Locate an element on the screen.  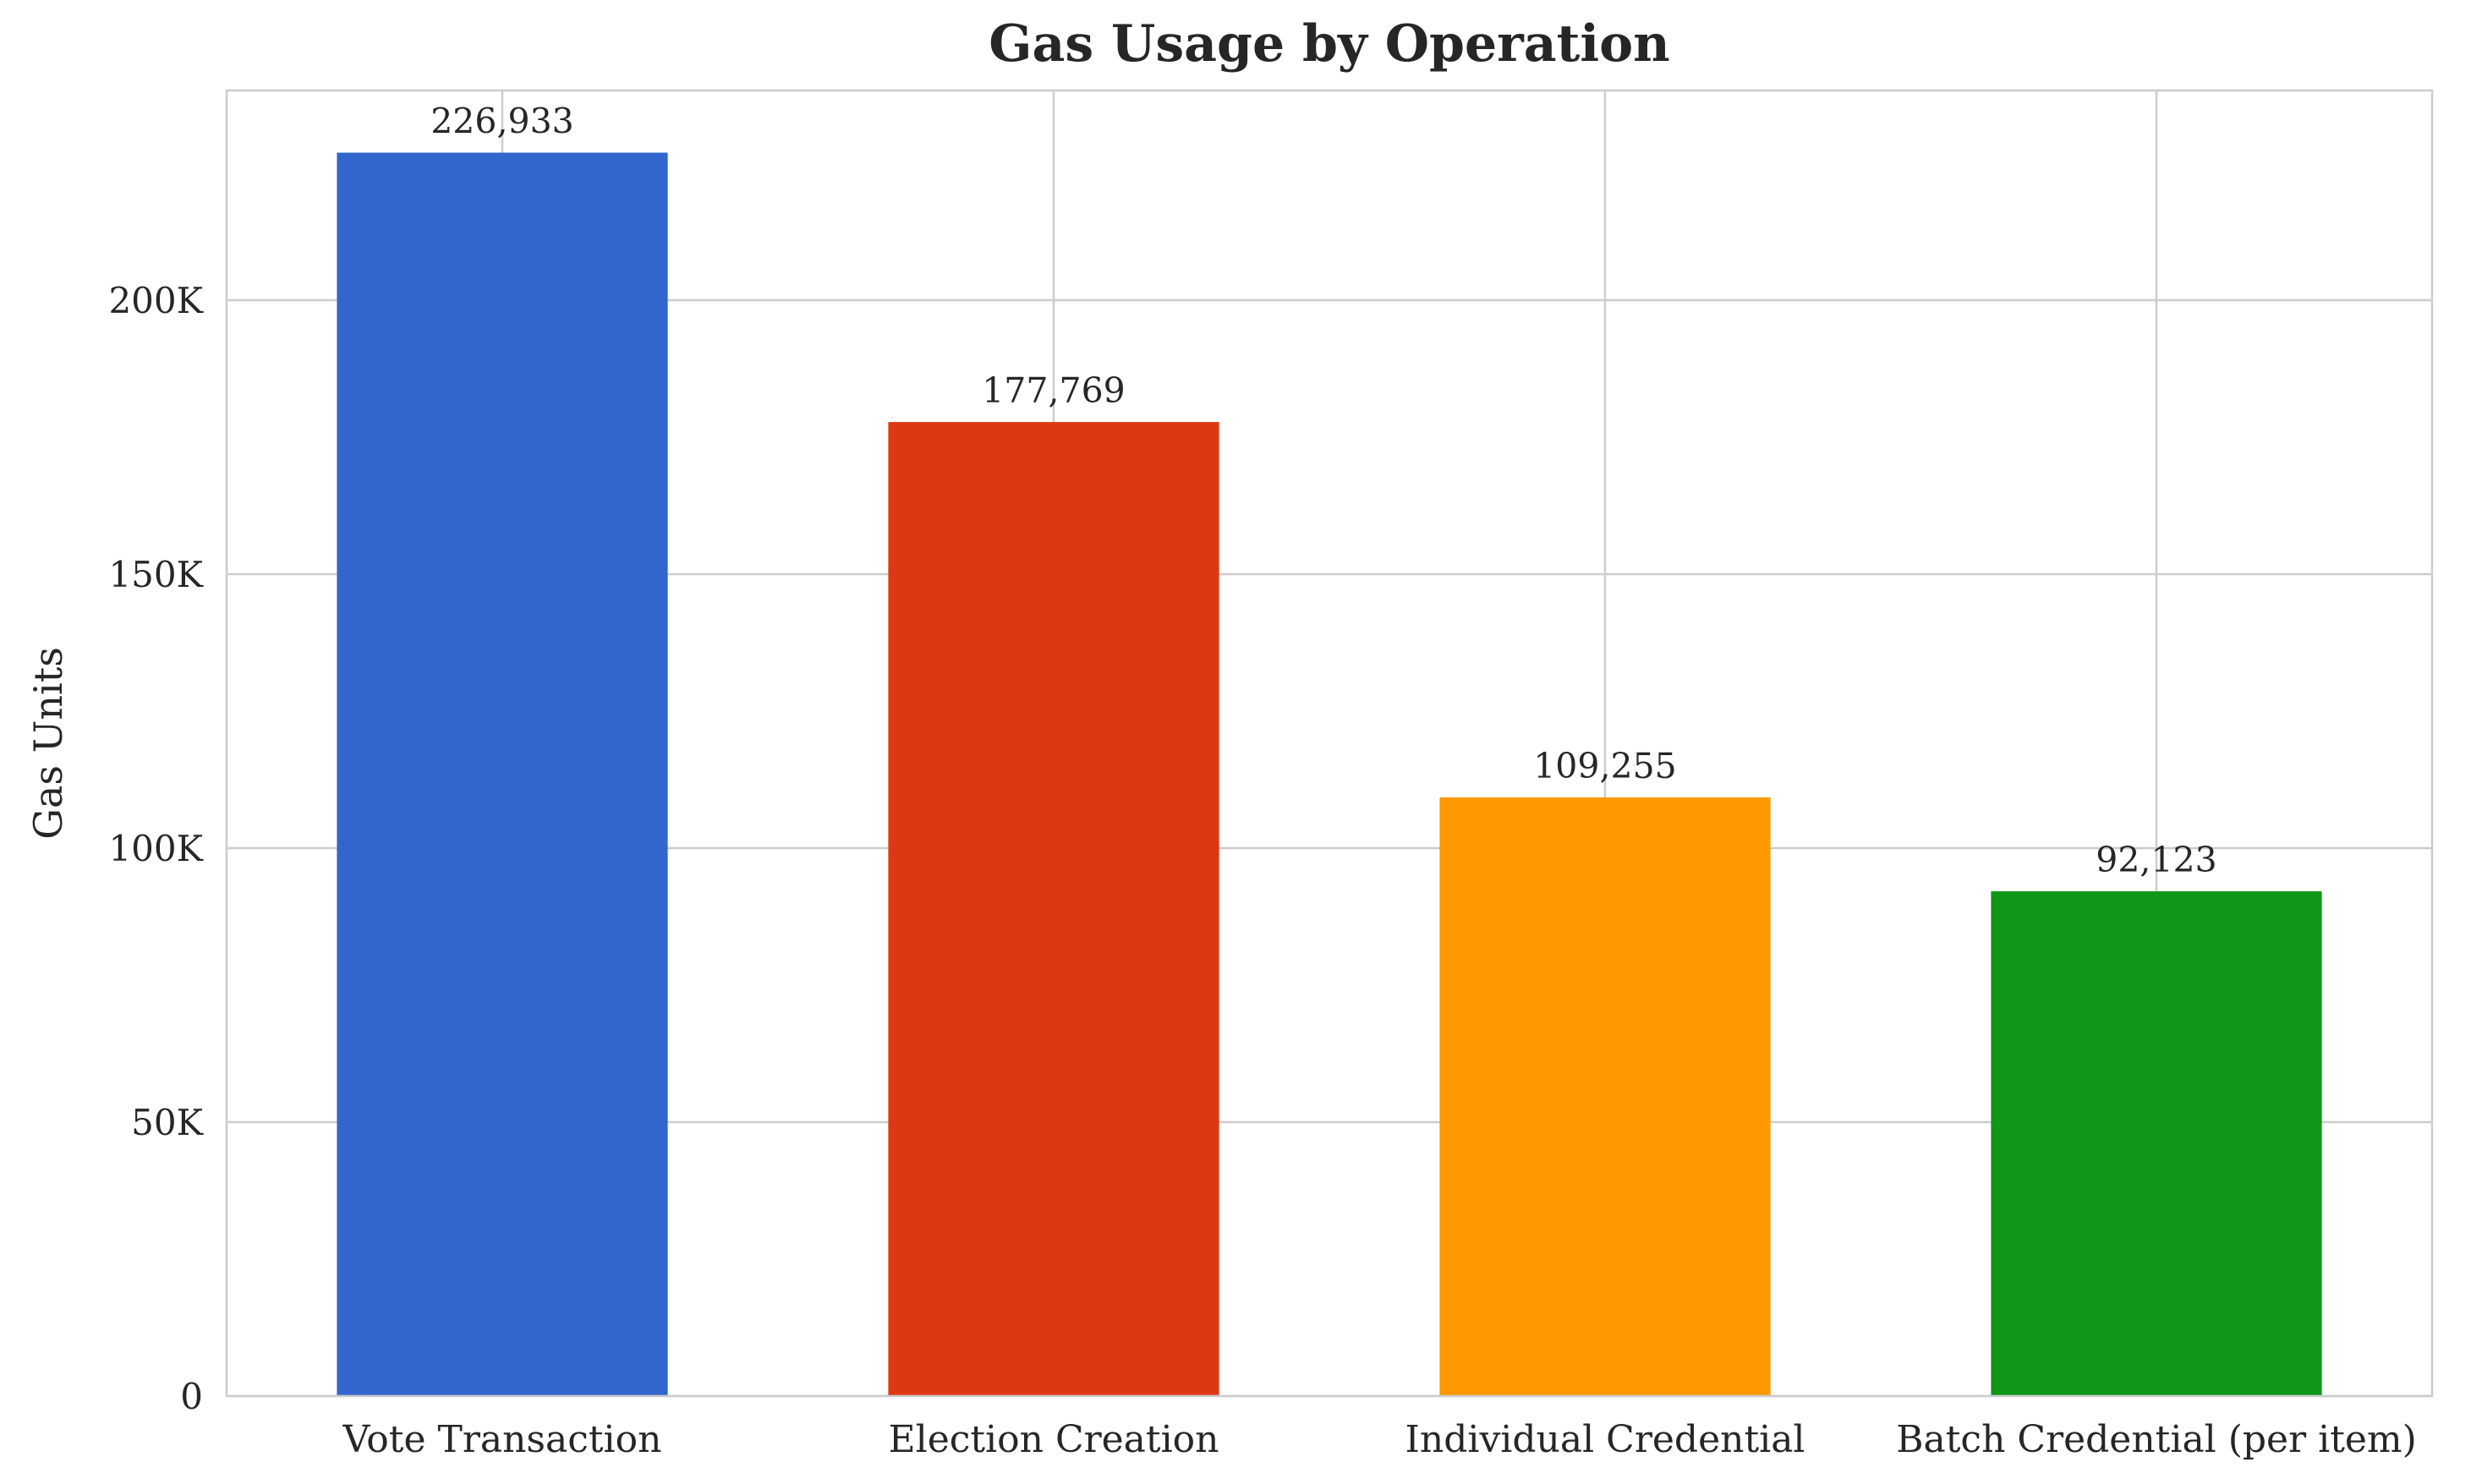
y-tick-label: 200K is located at coordinates (156, 300).